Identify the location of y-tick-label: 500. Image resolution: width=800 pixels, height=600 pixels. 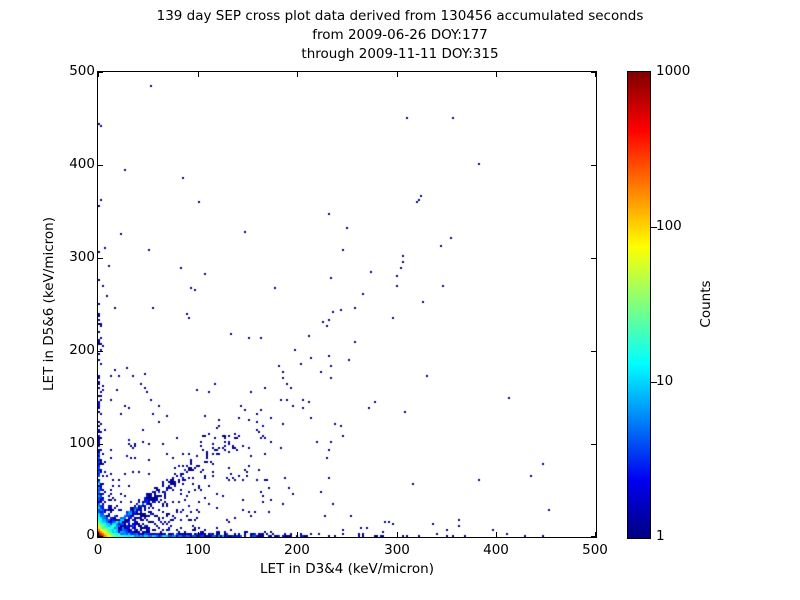
(82, 71).